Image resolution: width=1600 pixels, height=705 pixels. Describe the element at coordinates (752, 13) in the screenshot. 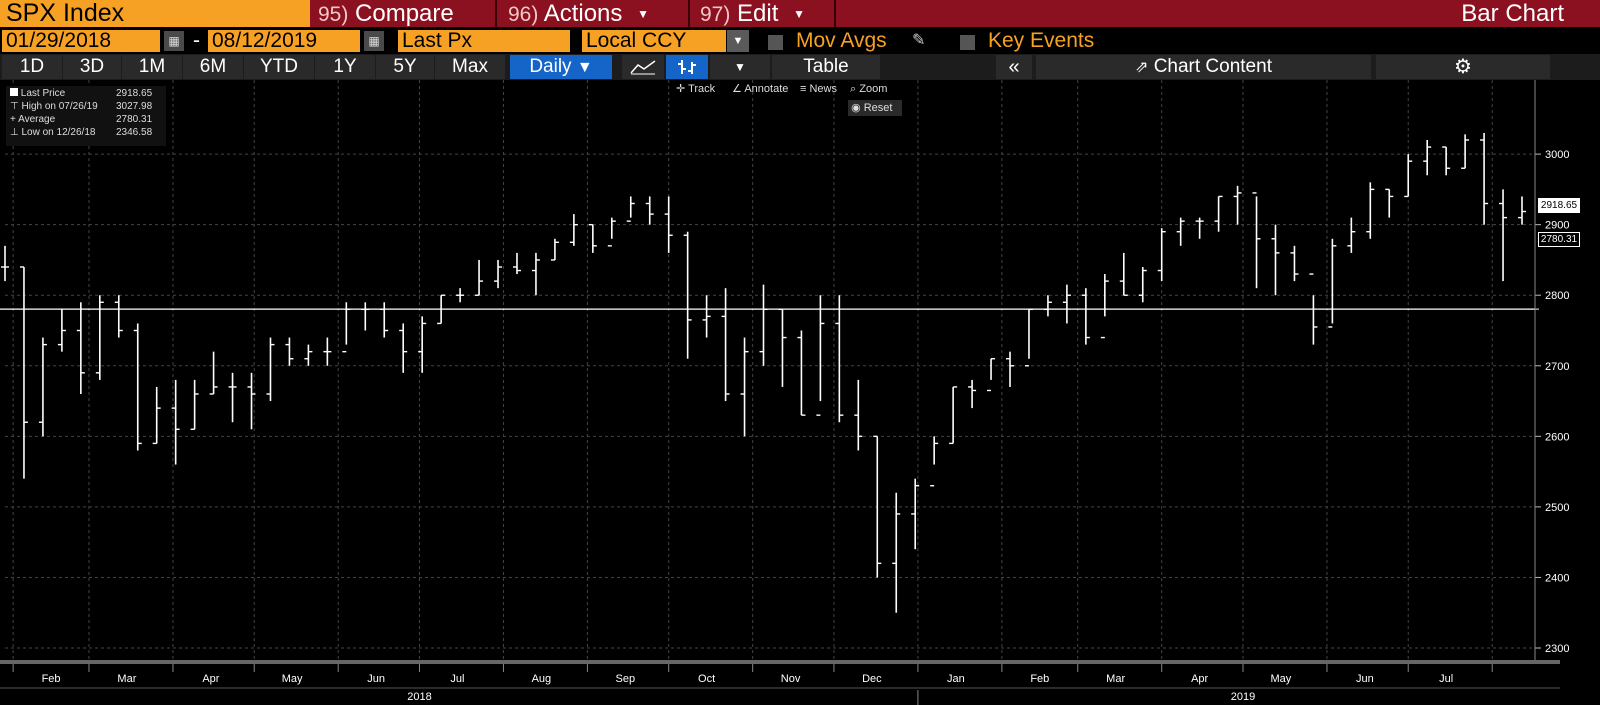

I see `edit-menu: 97) Edit ▼` at that location.